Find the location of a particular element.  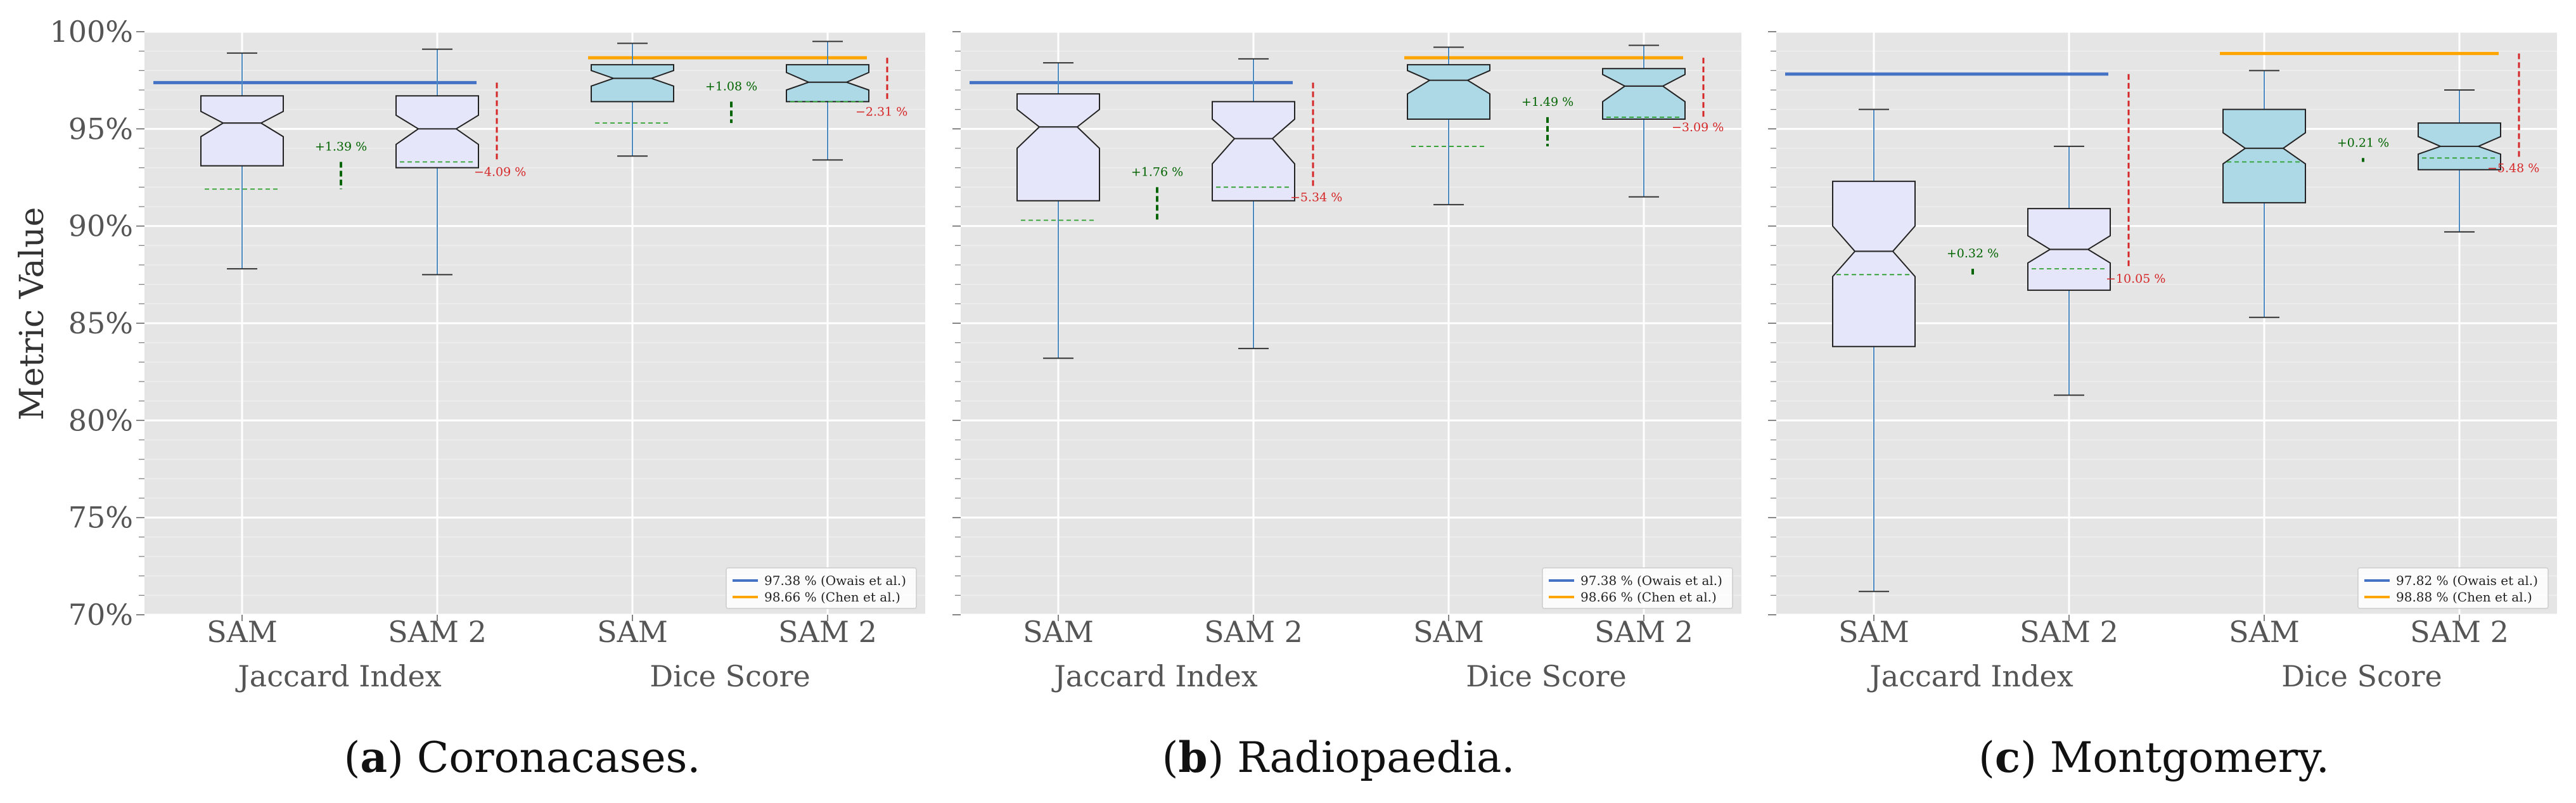

caption-text: ) Radiopaedia. is located at coordinates (1361, 758).